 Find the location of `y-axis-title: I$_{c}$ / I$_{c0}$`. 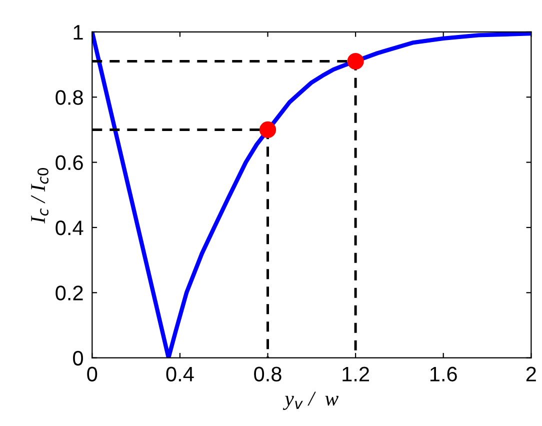

y-axis-title: I$_{c}$ / I$_{c0}$ is located at coordinates (39, 196).